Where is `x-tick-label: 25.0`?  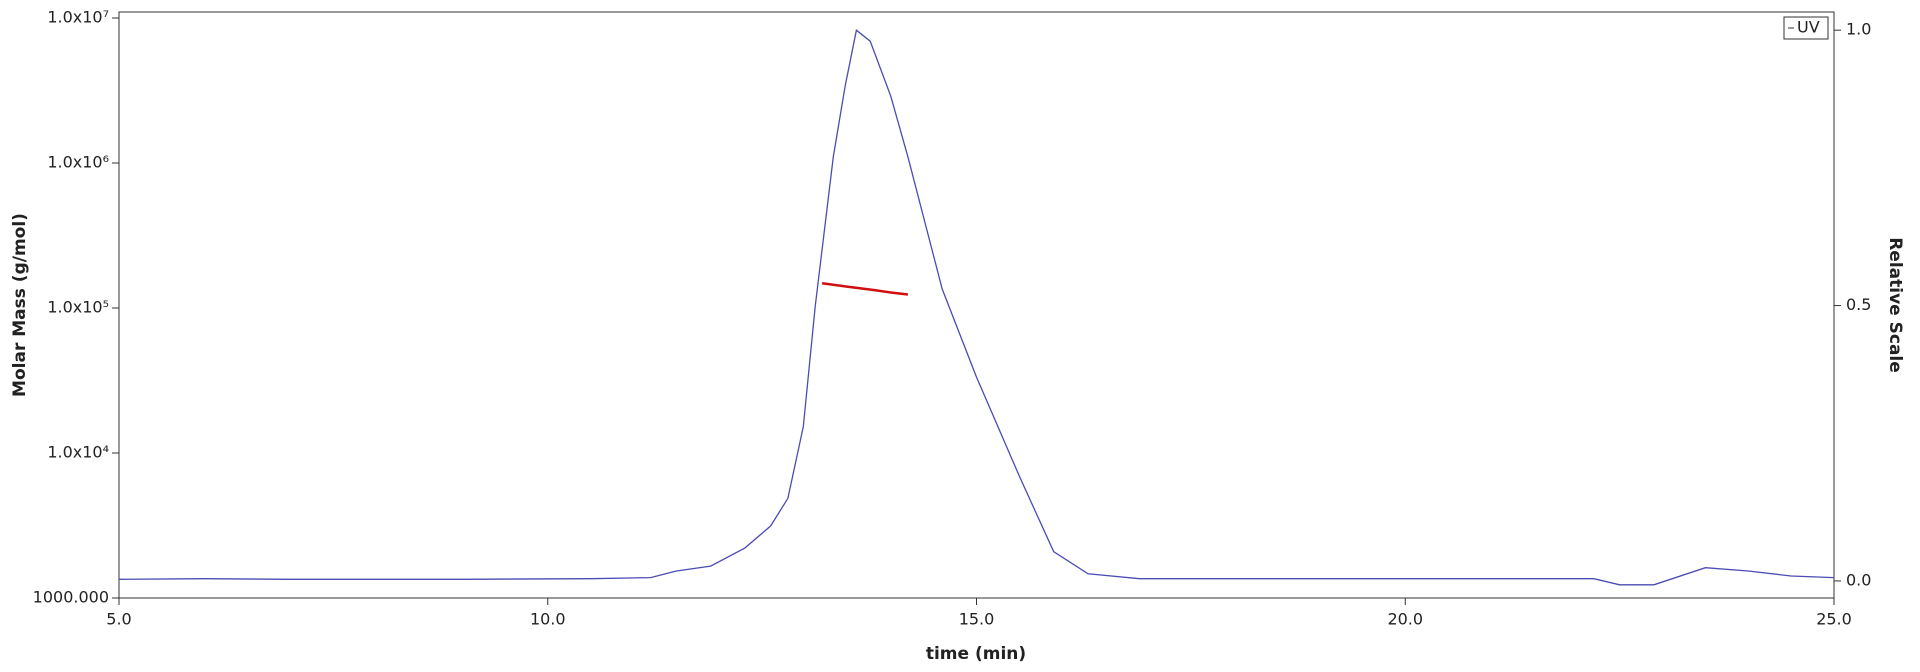 x-tick-label: 25.0 is located at coordinates (1834, 619).